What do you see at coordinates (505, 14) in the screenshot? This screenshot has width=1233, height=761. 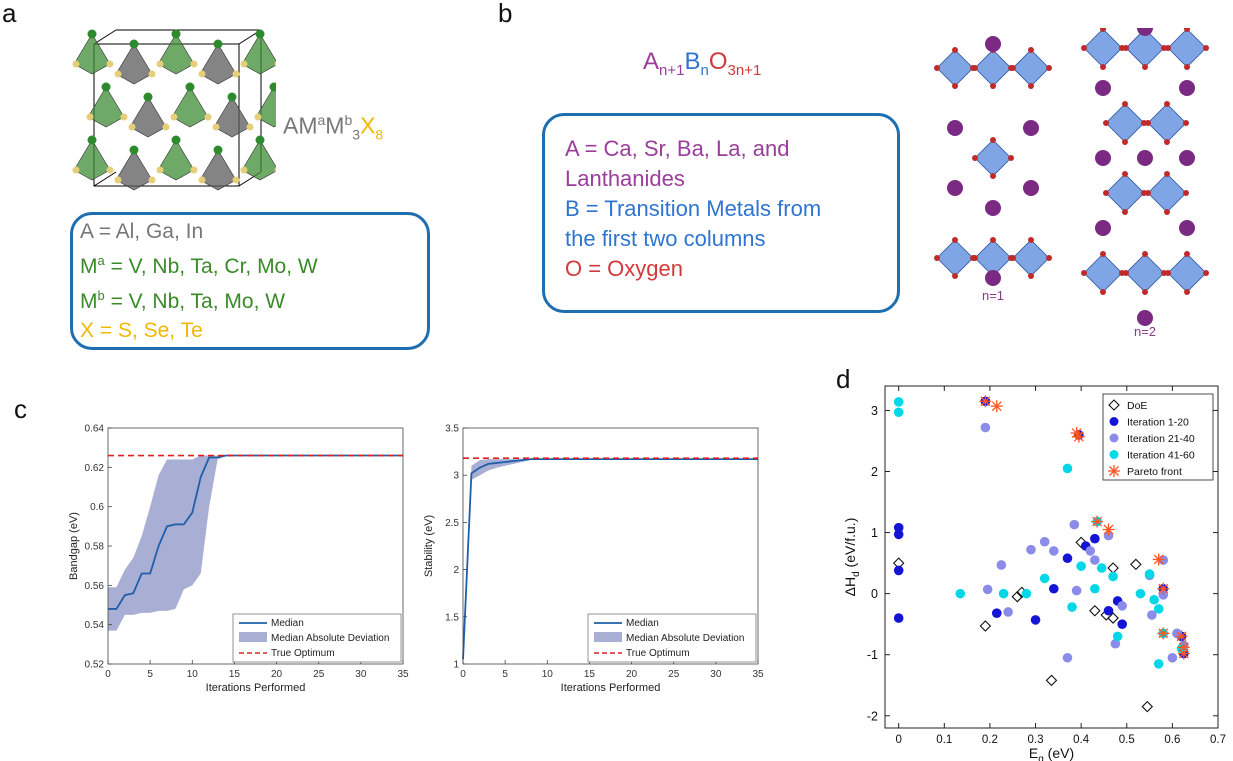 I see `panel-label-b: b` at bounding box center [505, 14].